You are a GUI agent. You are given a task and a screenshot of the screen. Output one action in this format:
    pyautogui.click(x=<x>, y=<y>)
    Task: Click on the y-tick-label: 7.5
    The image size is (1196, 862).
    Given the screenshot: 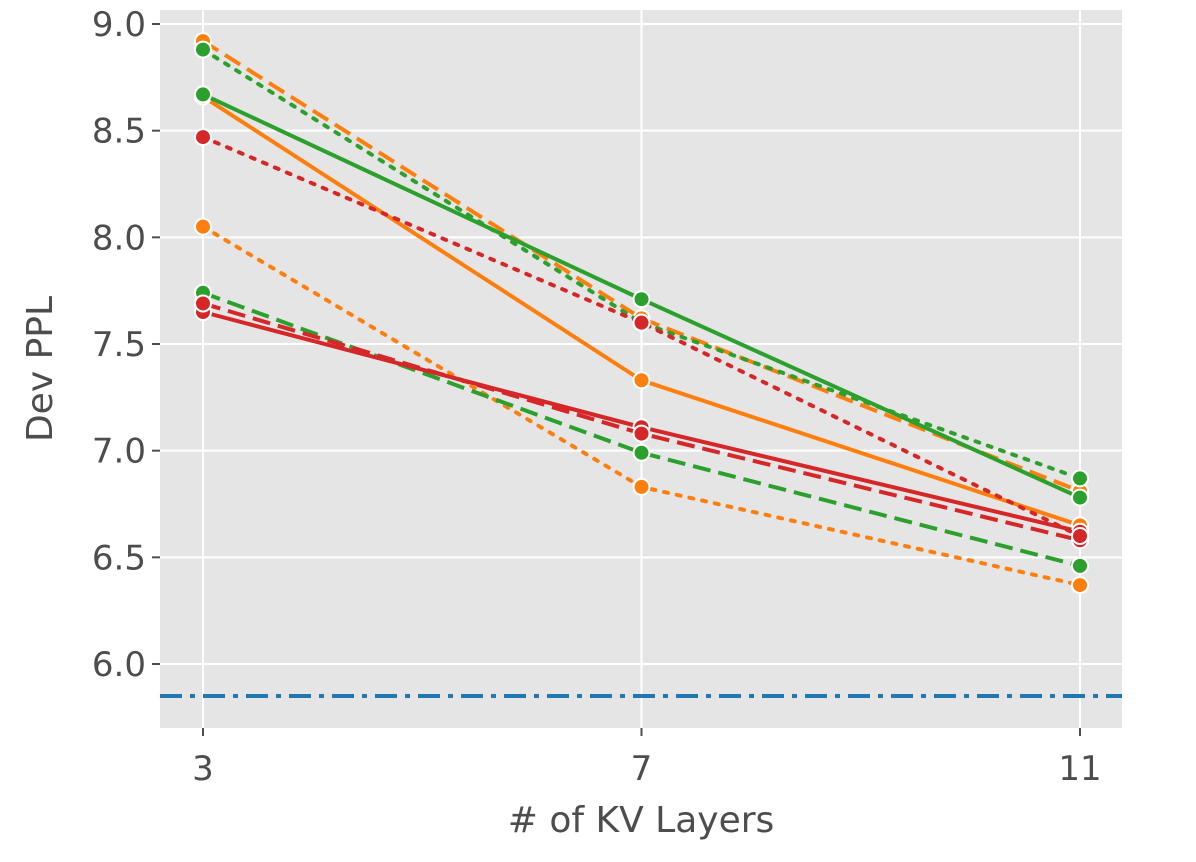 What is the action you would take?
    pyautogui.click(x=119, y=345)
    